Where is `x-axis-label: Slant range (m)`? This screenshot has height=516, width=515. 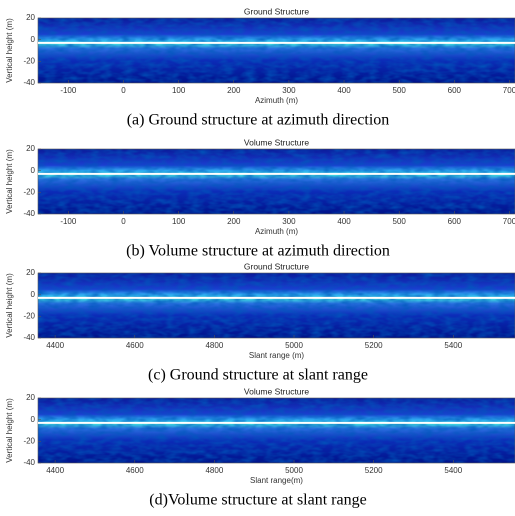 x-axis-label: Slant range (m) is located at coordinates (276, 355).